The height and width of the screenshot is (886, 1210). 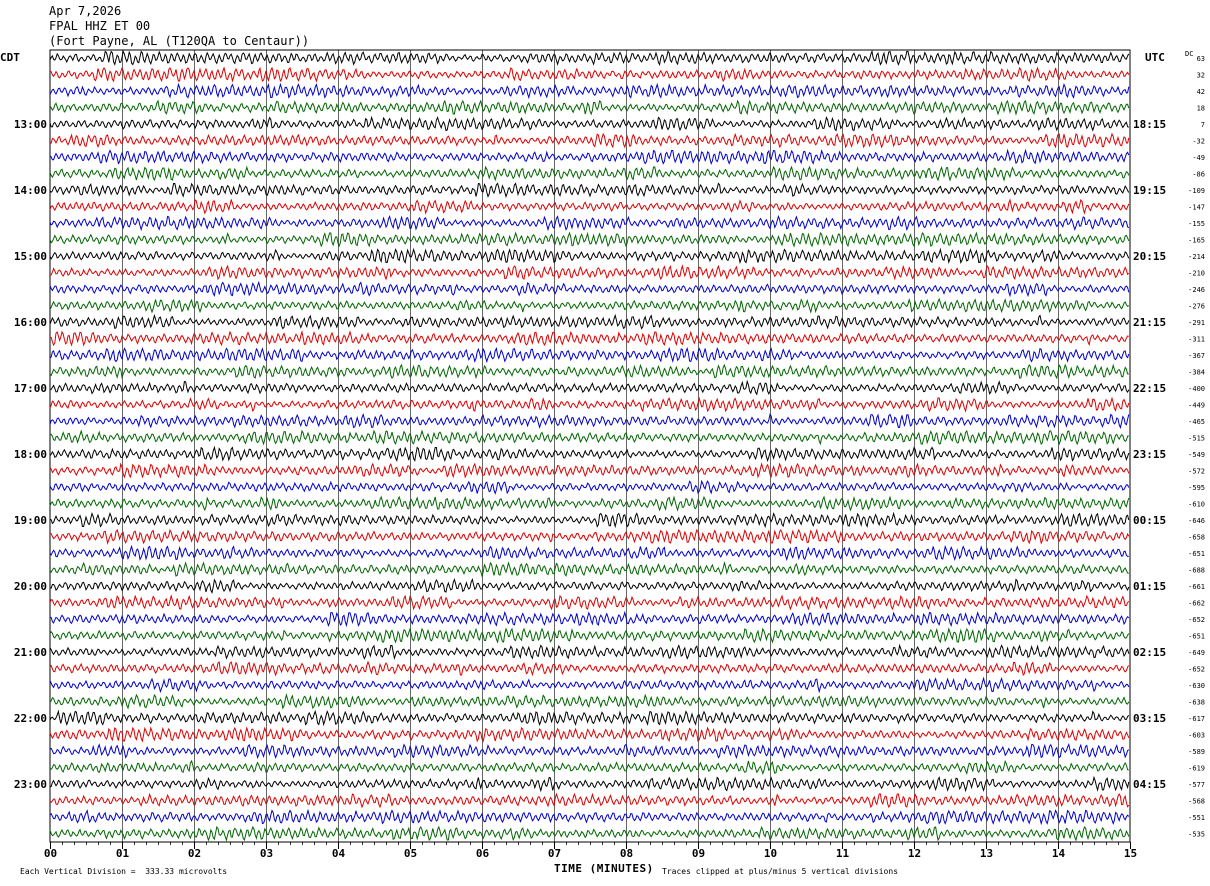 I want to click on dc-offset-label: -246, so click(x=1196, y=290).